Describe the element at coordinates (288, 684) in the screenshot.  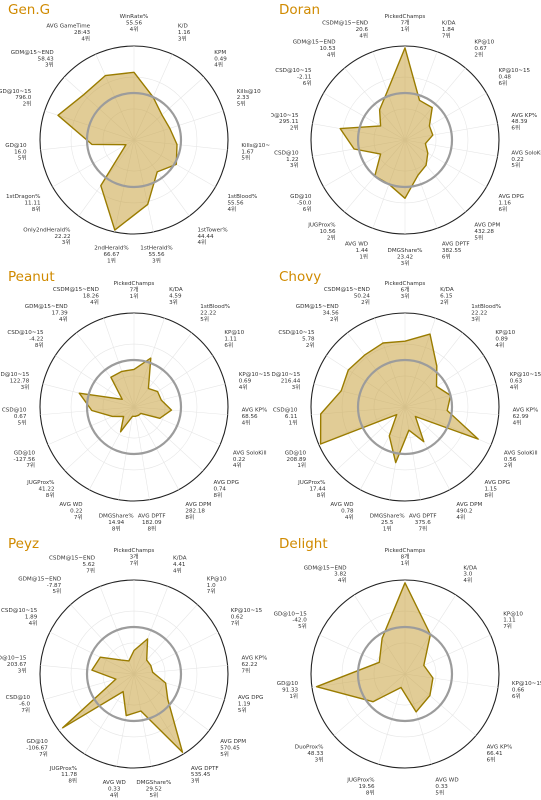
I see `axis-name-label: GD@10` at that location.